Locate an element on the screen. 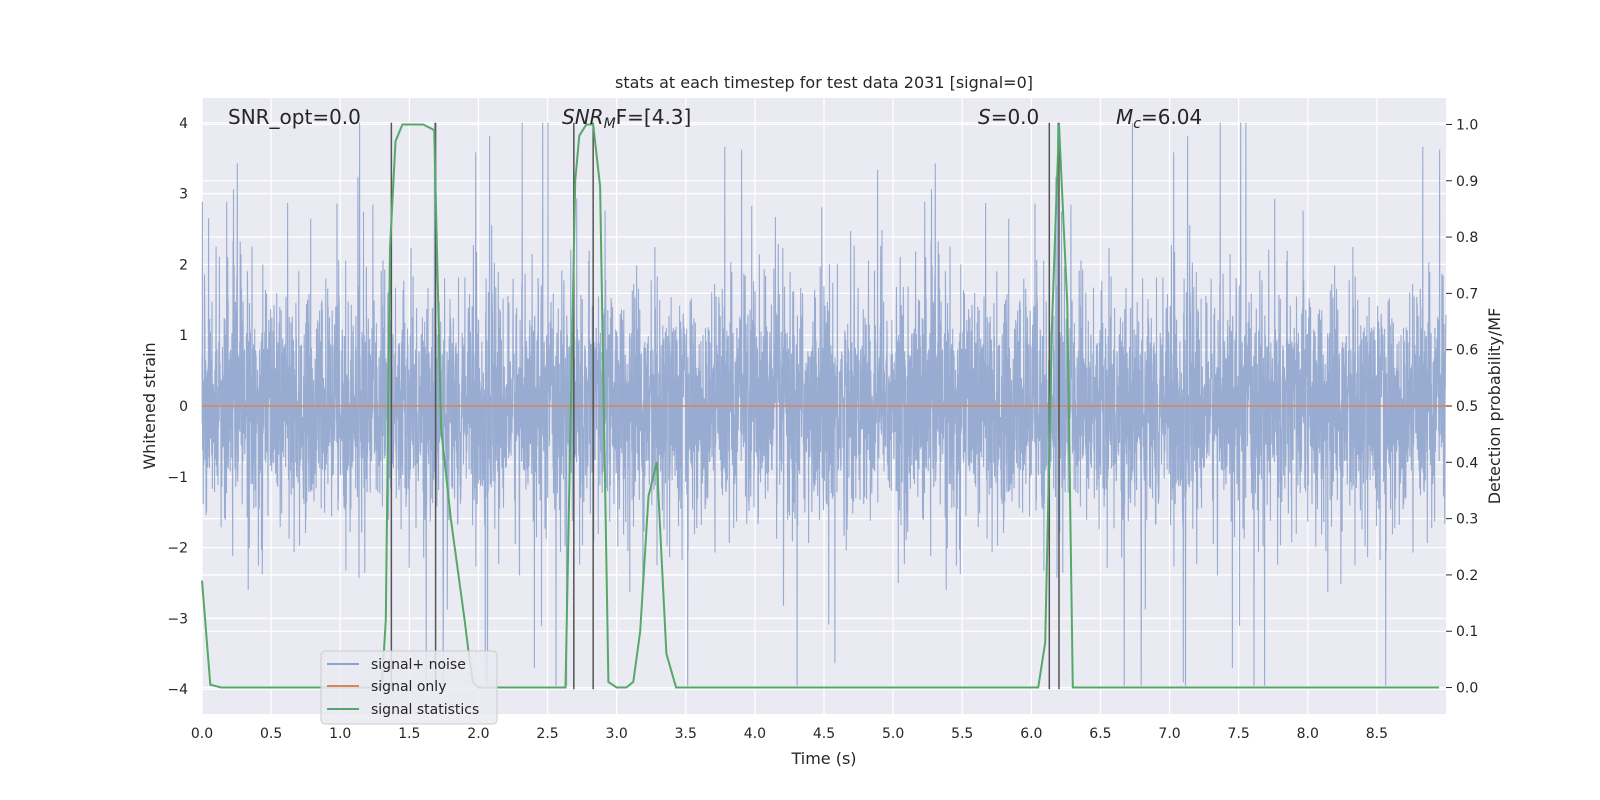 The width and height of the screenshot is (1600, 800). annotation-s-main: S is located at coordinates (984, 117).